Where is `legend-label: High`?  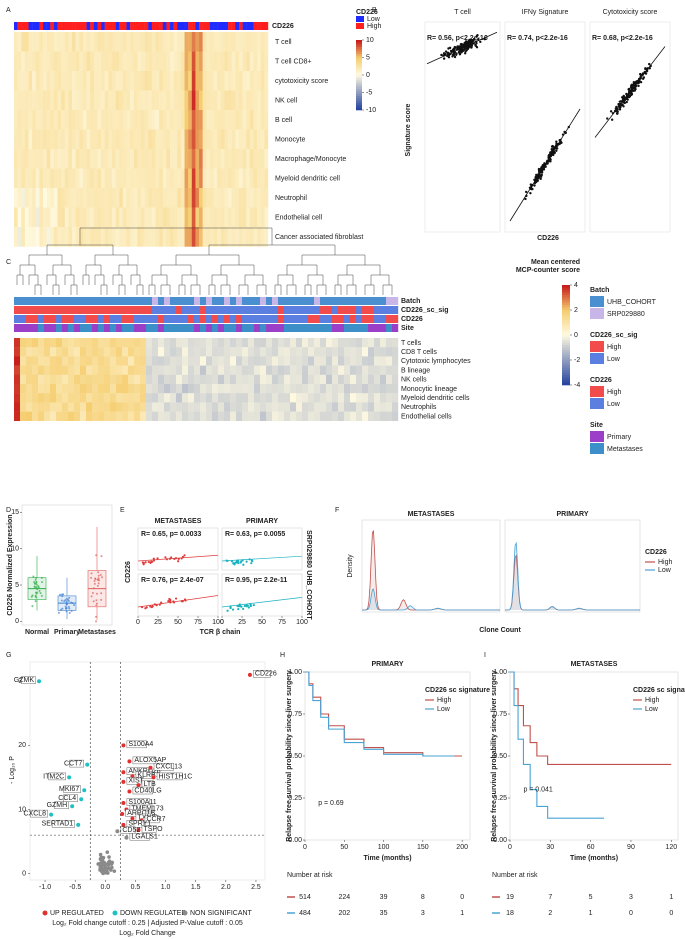
legend-label: High is located at coordinates (444, 700).